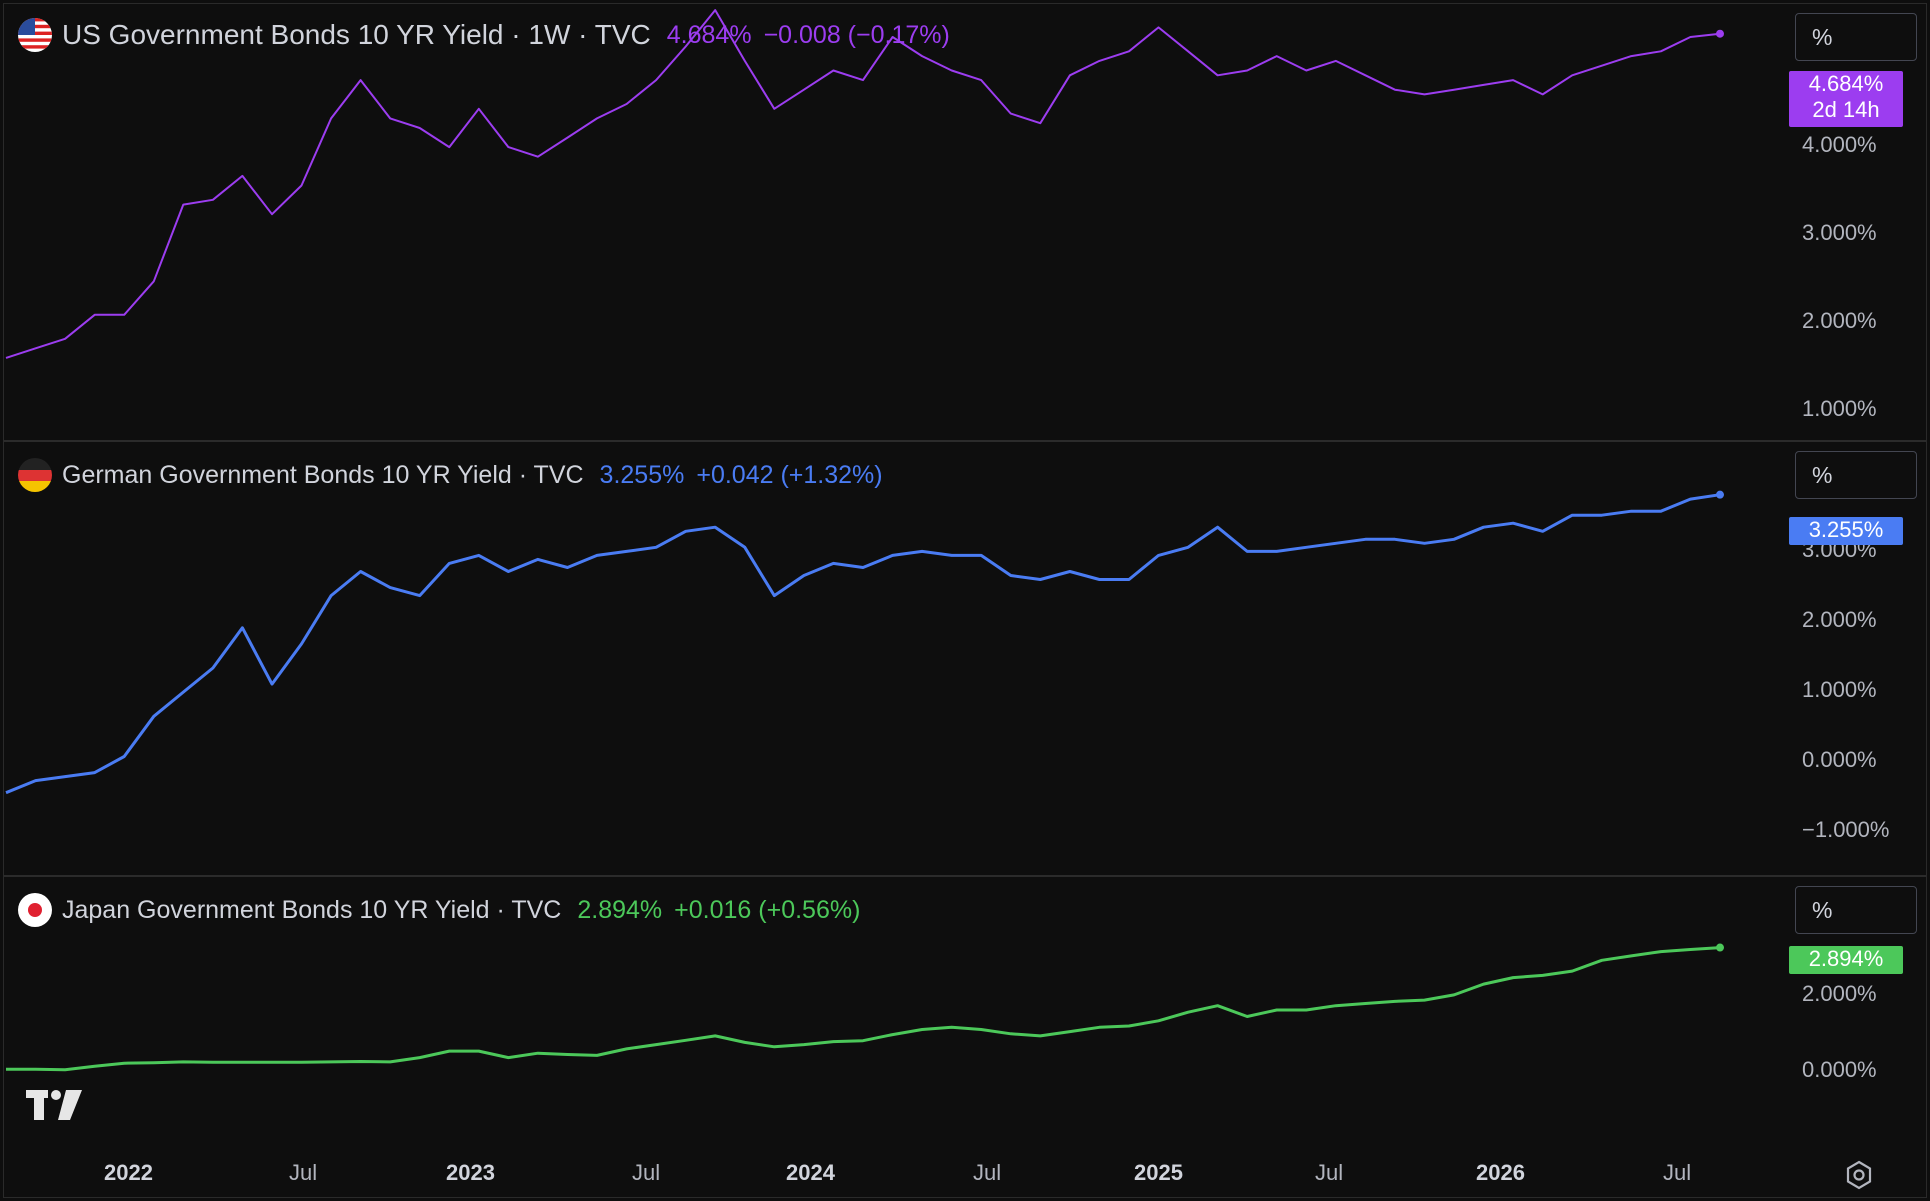  What do you see at coordinates (35, 35) in the screenshot?
I see `us-flag-icon` at bounding box center [35, 35].